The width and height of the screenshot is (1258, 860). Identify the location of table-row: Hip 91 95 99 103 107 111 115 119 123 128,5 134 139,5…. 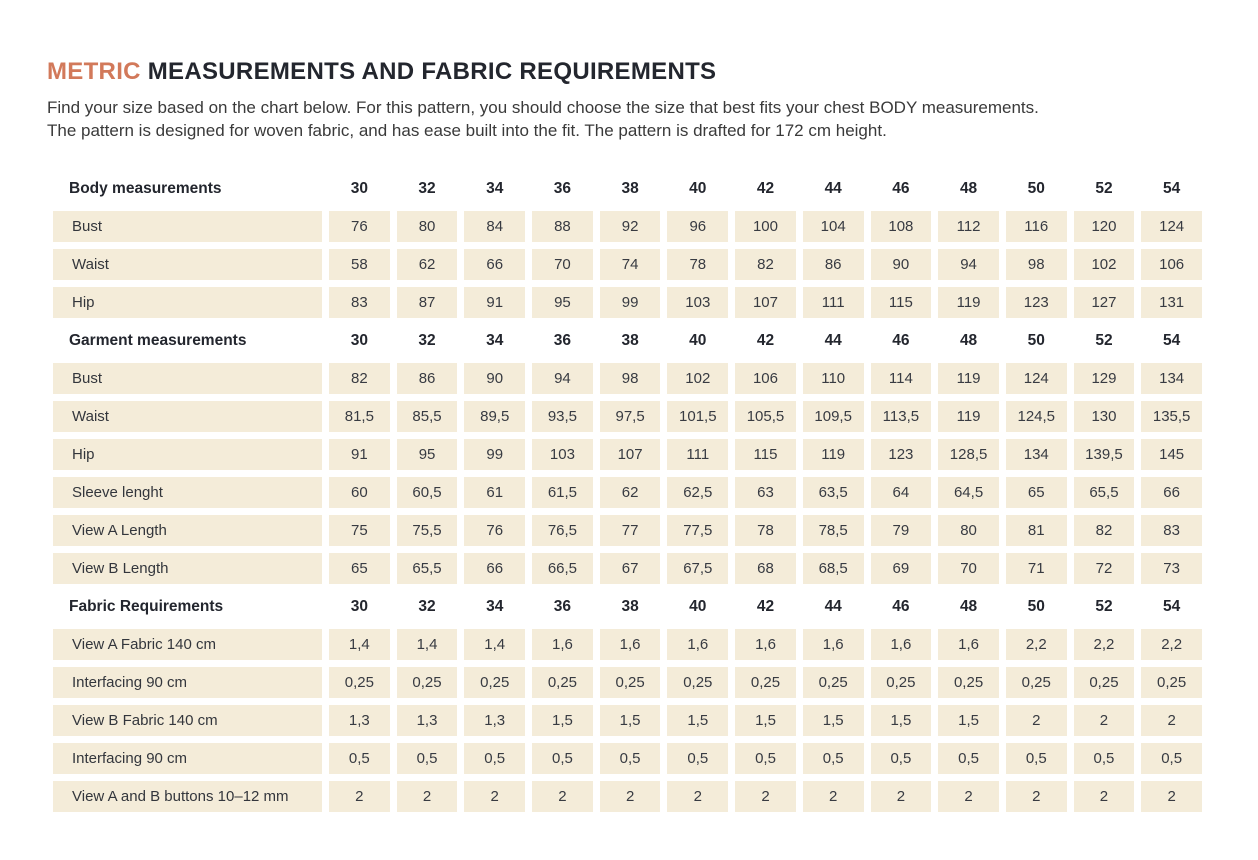
(627, 454).